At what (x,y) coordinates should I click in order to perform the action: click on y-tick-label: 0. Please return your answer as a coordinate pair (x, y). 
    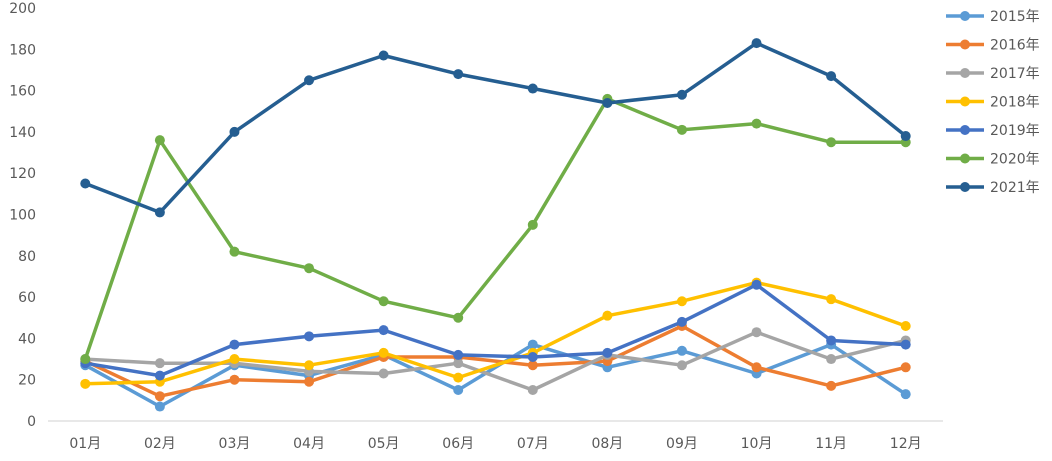
    Looking at the image, I should click on (31, 422).